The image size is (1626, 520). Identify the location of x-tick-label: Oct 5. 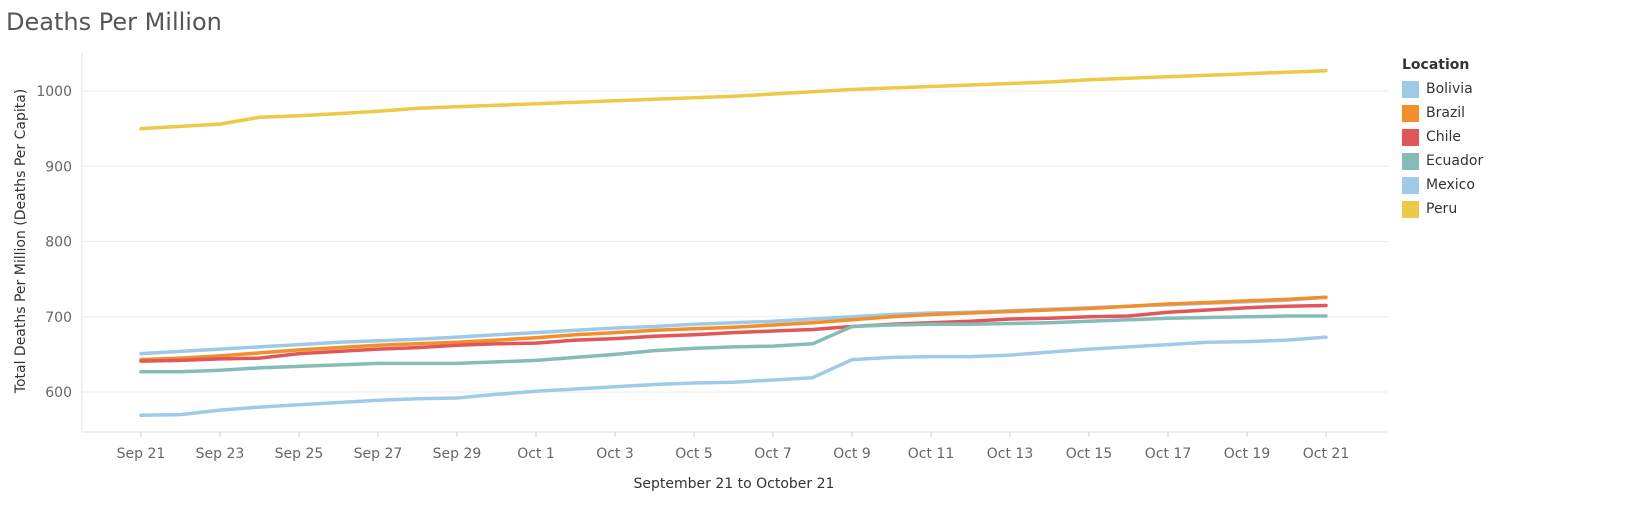
(694, 454).